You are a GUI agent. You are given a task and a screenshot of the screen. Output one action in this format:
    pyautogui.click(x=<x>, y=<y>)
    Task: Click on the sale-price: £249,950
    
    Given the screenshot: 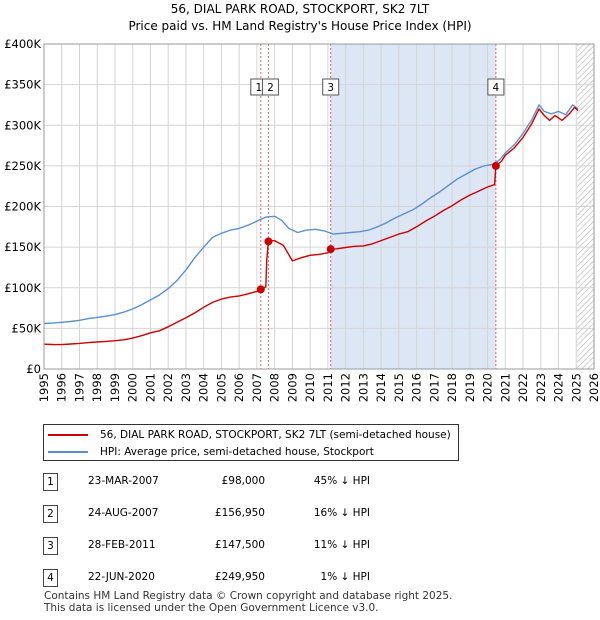 What is the action you would take?
    pyautogui.click(x=239, y=577)
    